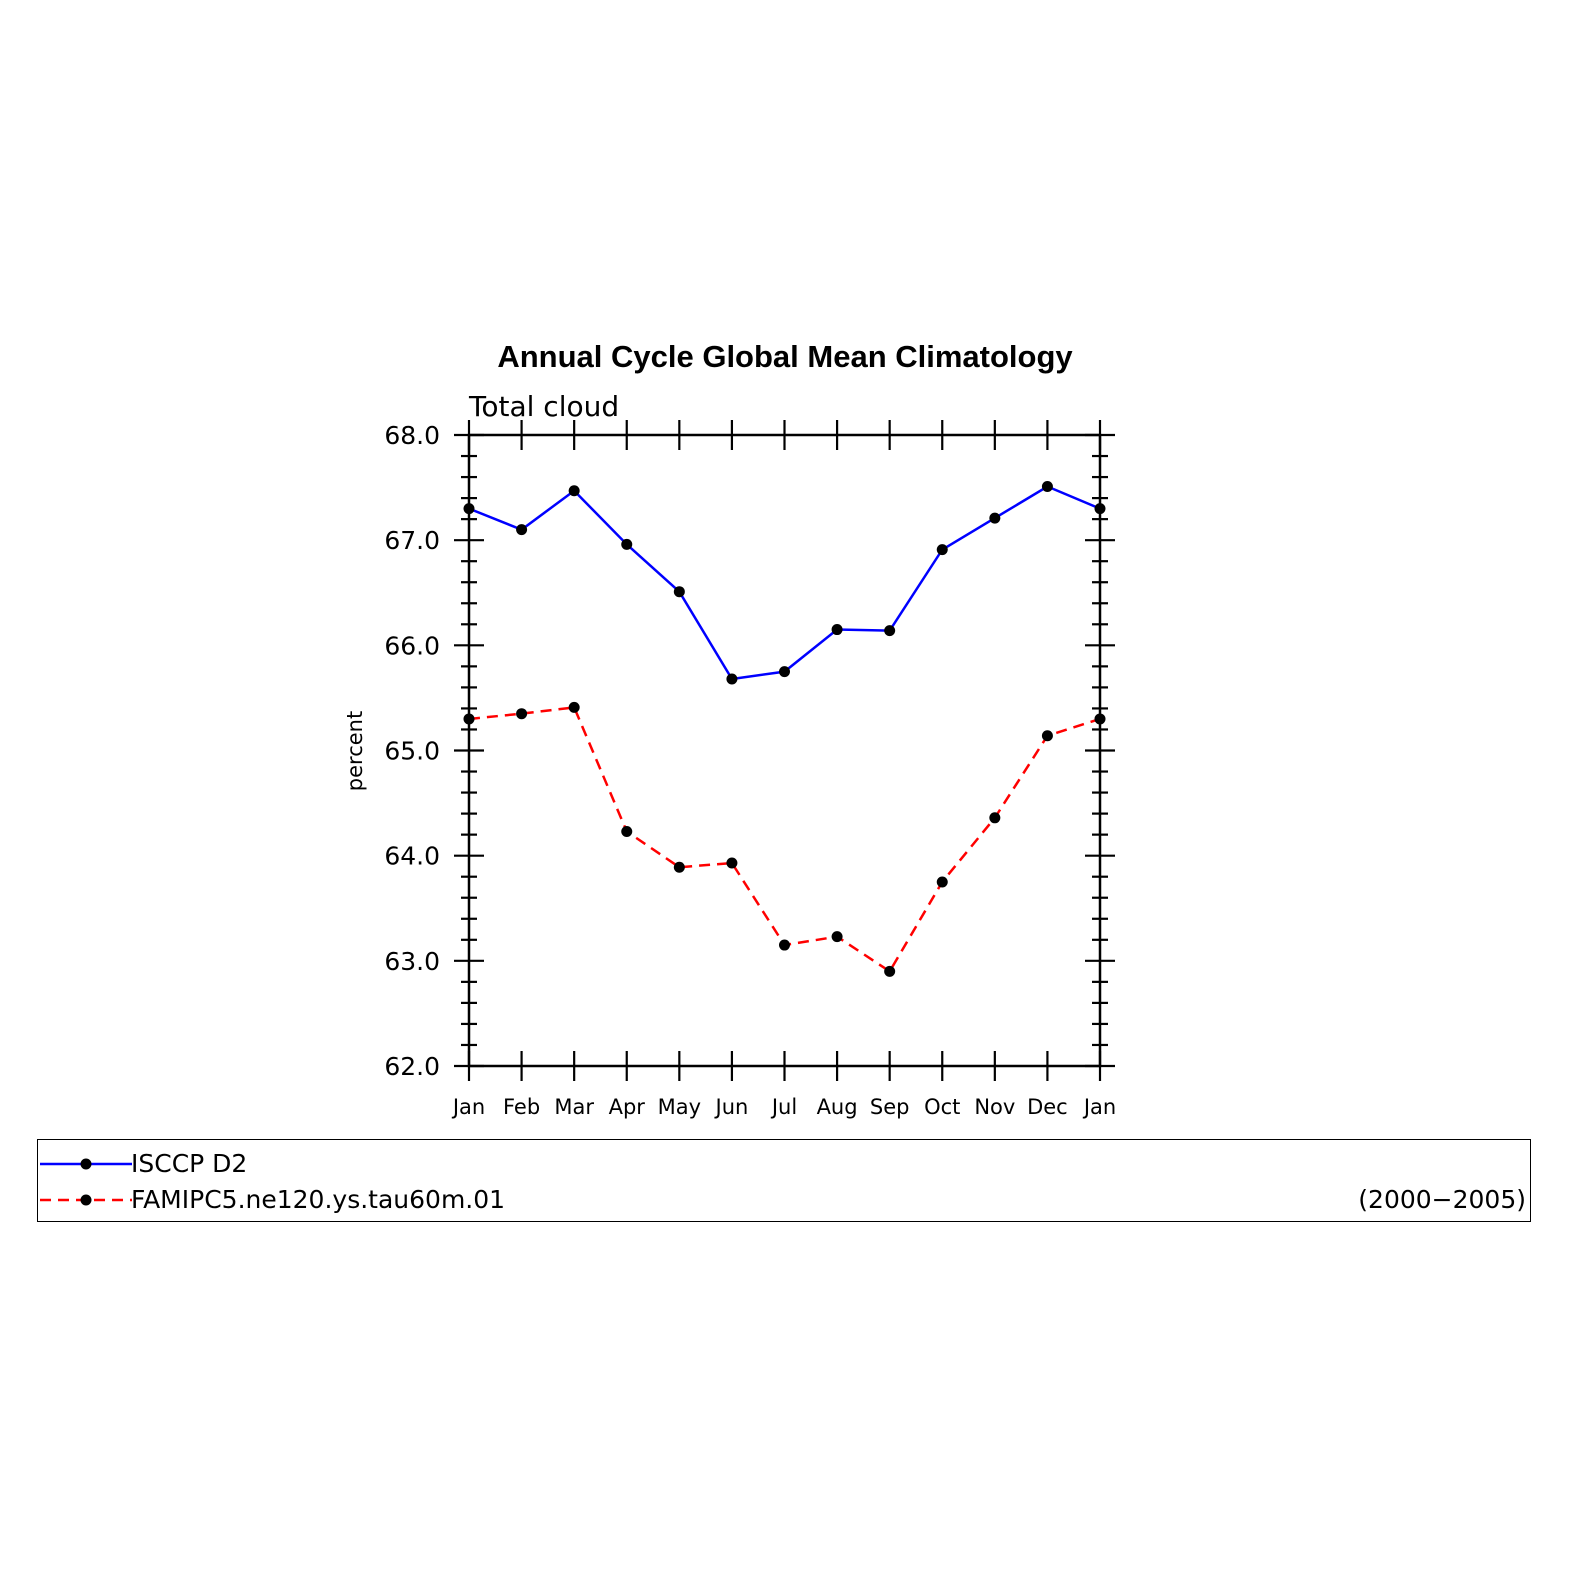 The width and height of the screenshot is (1575, 1575). Describe the element at coordinates (1047, 1107) in the screenshot. I see `x-tick-label: Dec` at that location.